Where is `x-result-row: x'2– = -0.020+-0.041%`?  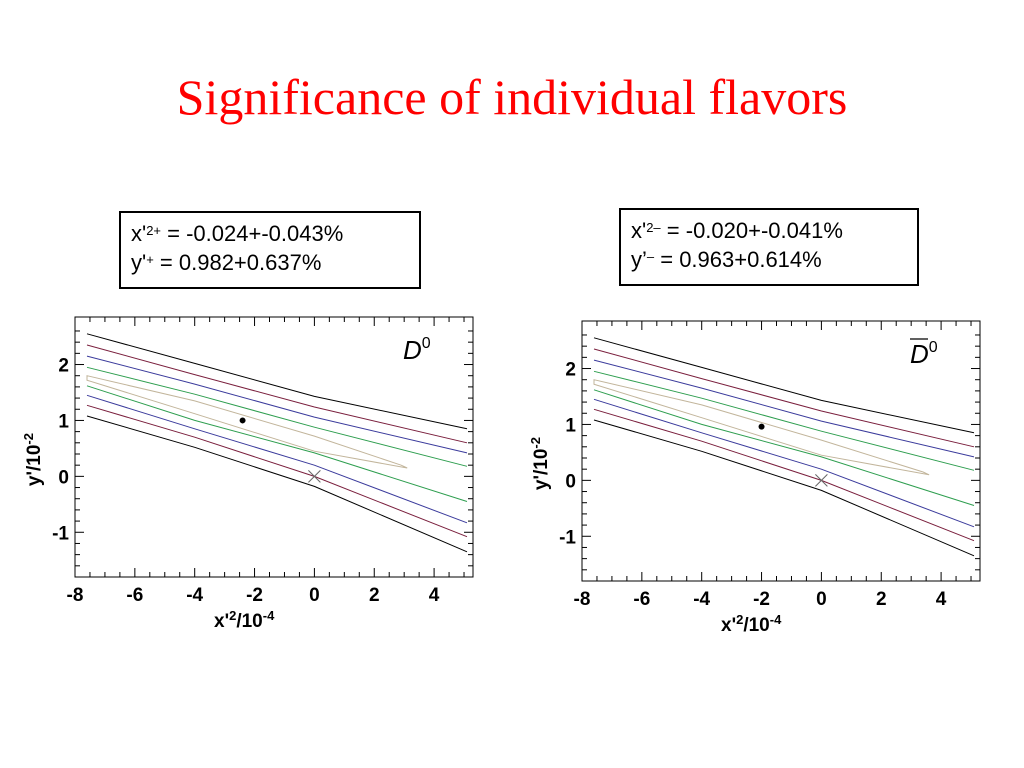 x-result-row: x'2– = -0.020+-0.041% is located at coordinates (769, 230).